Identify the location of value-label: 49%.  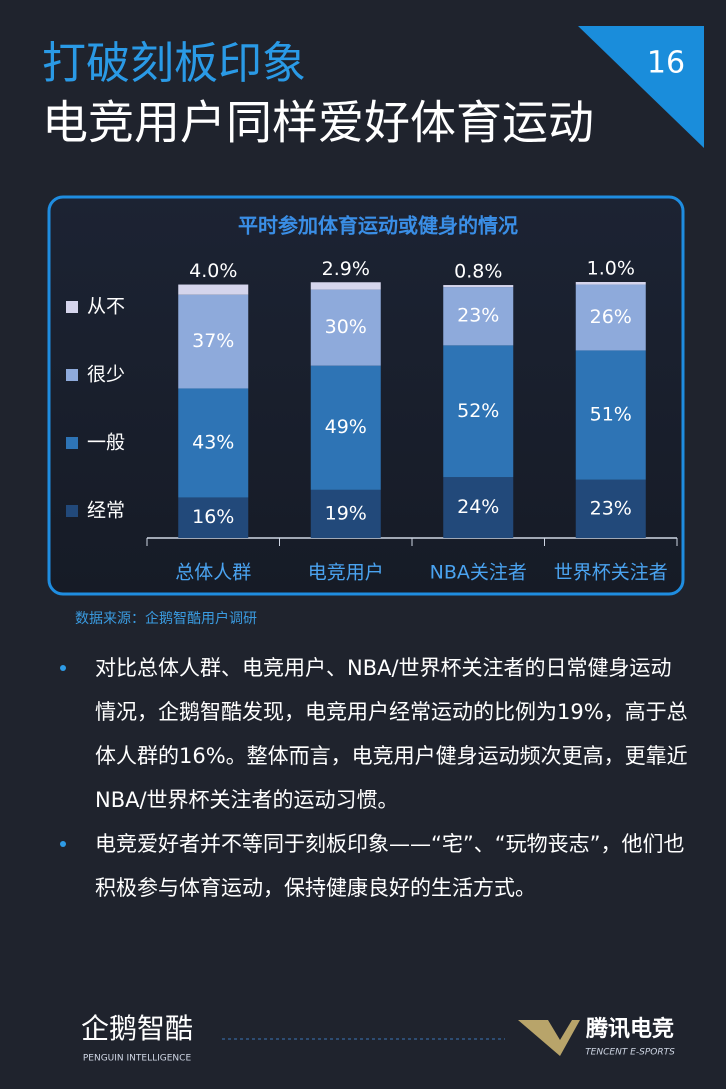
(346, 427).